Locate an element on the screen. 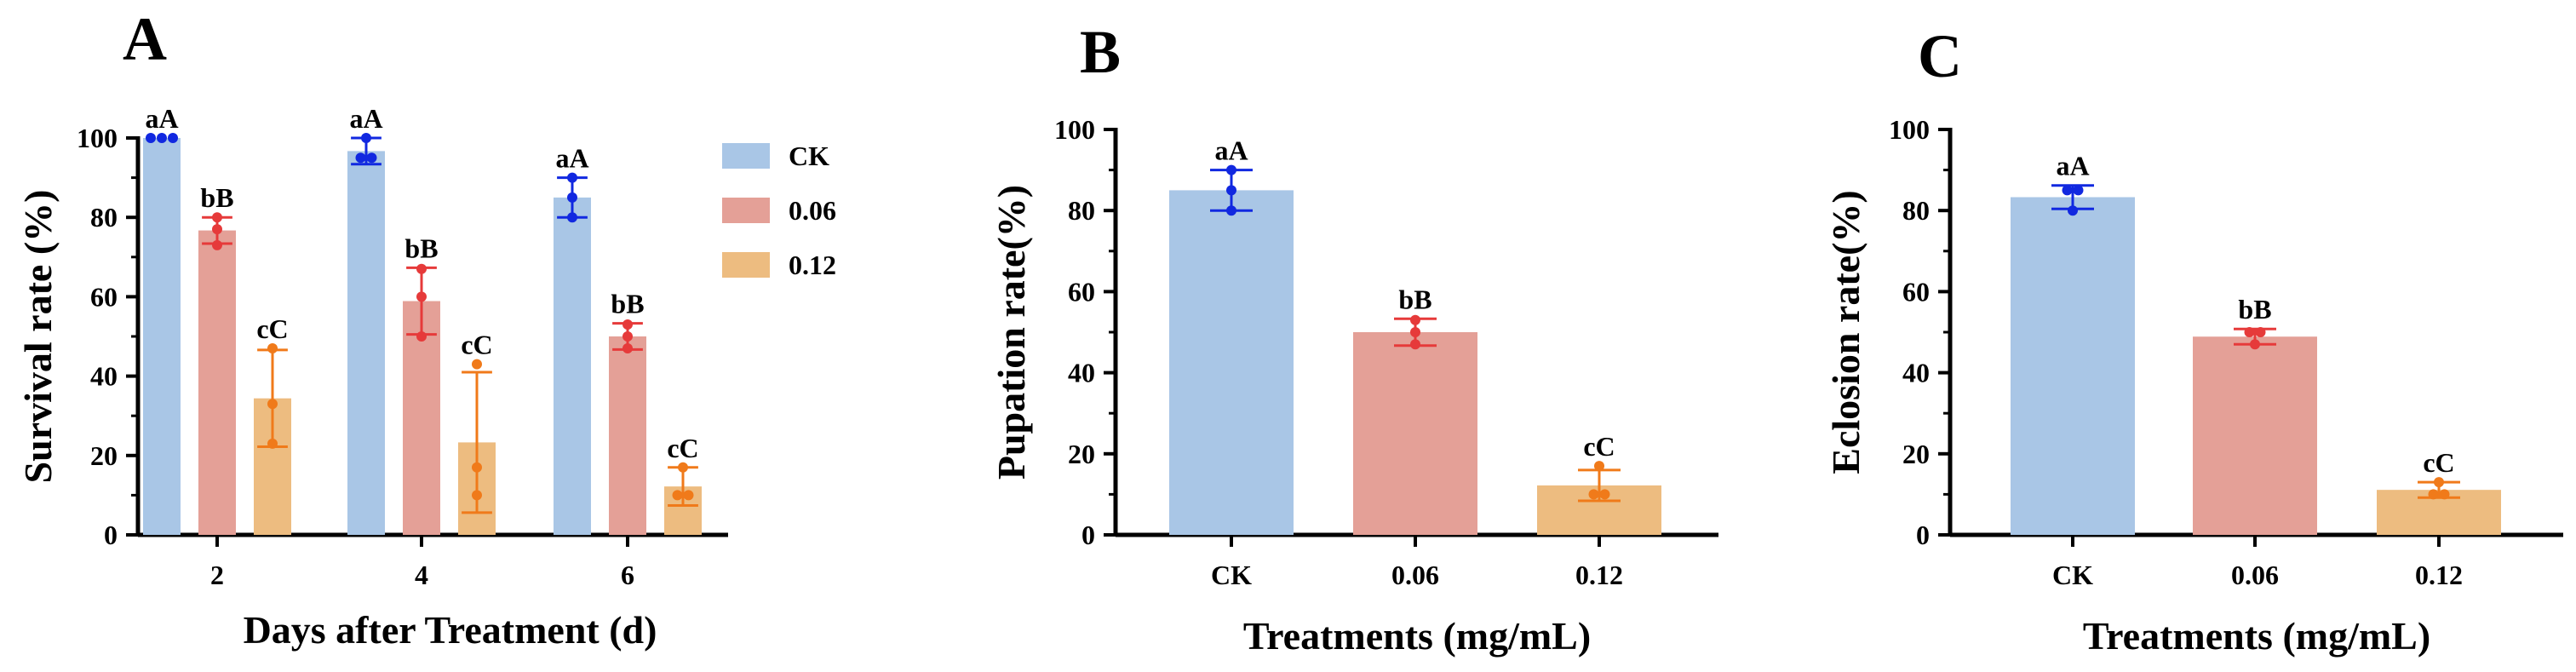  panel-letter: C is located at coordinates (1940, 56).